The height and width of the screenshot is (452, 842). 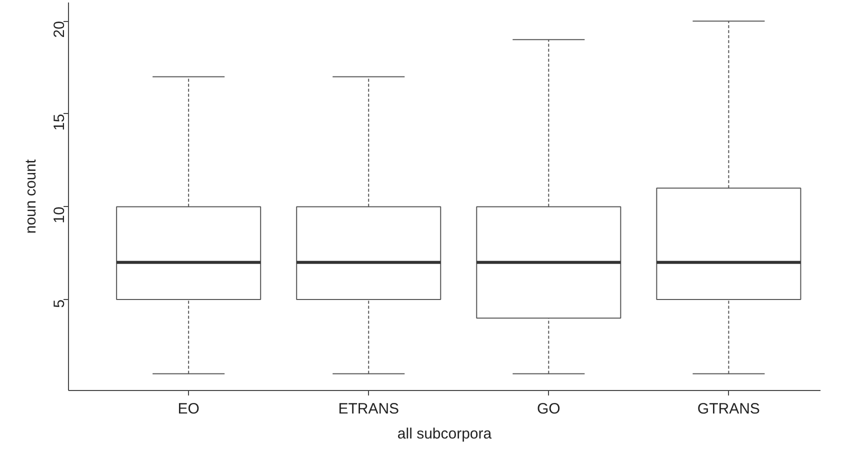 I want to click on x-tick-label: GO, so click(x=548, y=409).